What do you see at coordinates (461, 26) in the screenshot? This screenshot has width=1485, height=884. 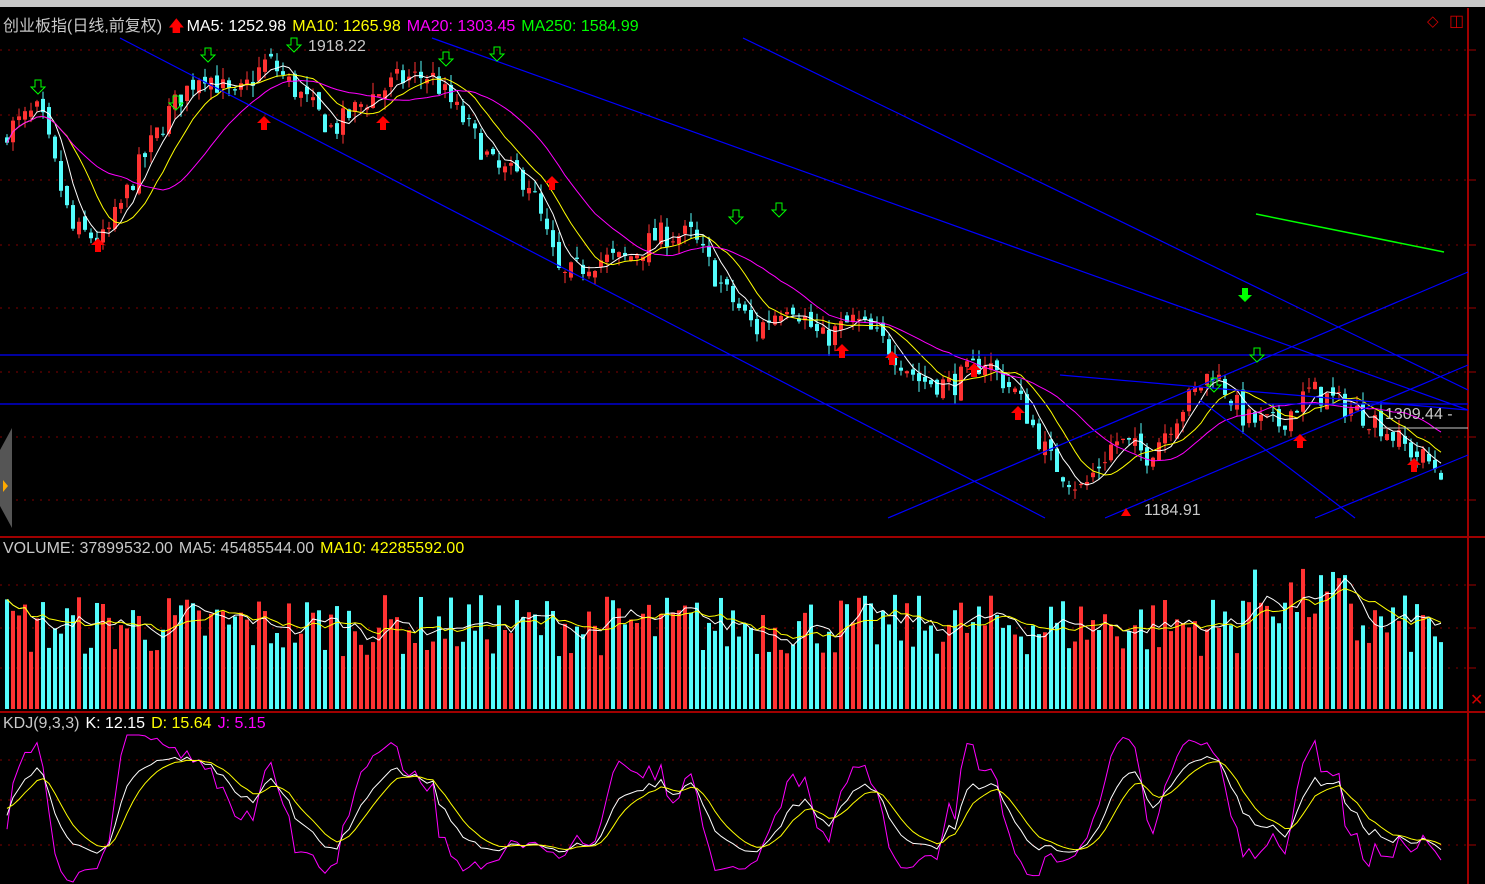 I see `ma20-label: MA20: 1303.45` at bounding box center [461, 26].